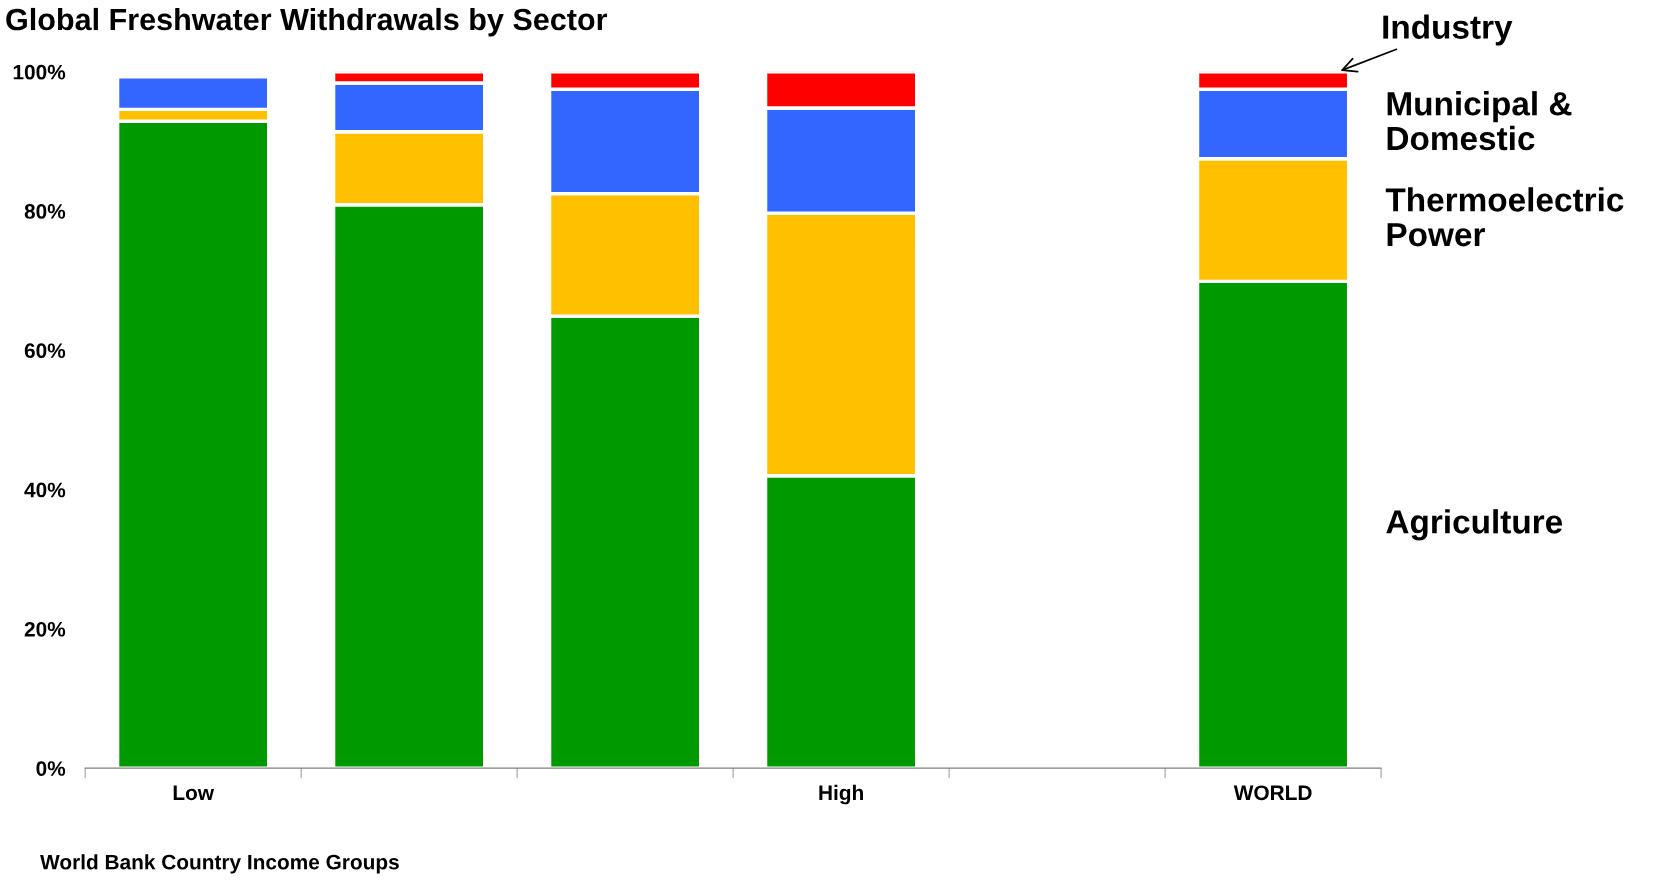  Describe the element at coordinates (1272, 793) in the screenshot. I see `x-tick-label: WORLD` at that location.